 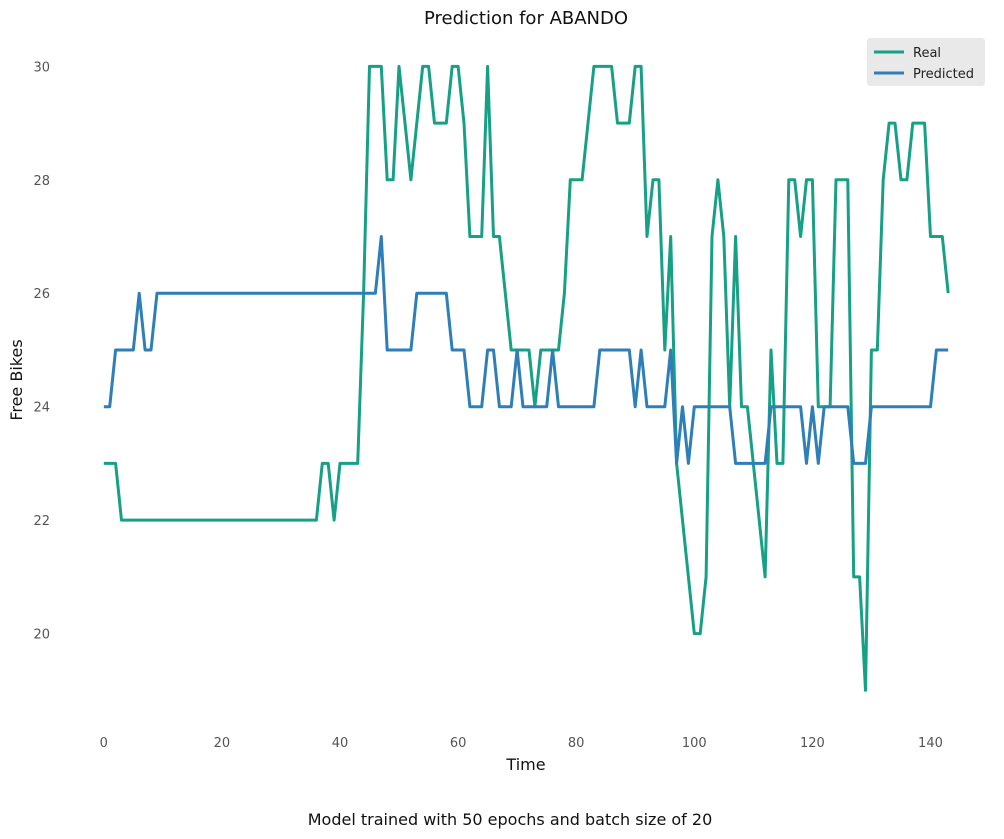 What do you see at coordinates (694, 743) in the screenshot?
I see `x-tick-label: 100` at bounding box center [694, 743].